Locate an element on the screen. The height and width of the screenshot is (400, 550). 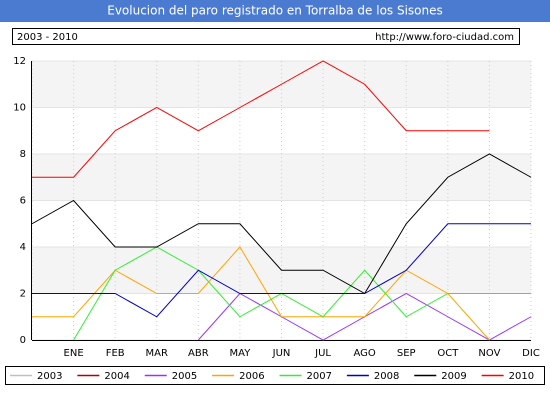
x-tick-label: SEP is located at coordinates (406, 353).